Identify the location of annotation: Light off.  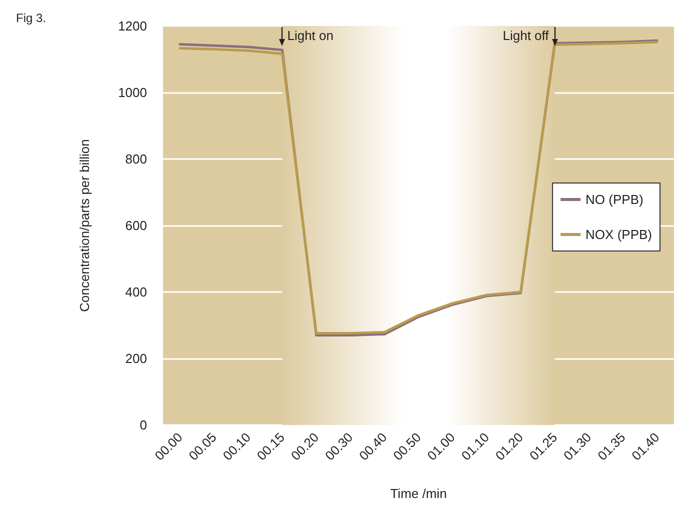
(525, 35).